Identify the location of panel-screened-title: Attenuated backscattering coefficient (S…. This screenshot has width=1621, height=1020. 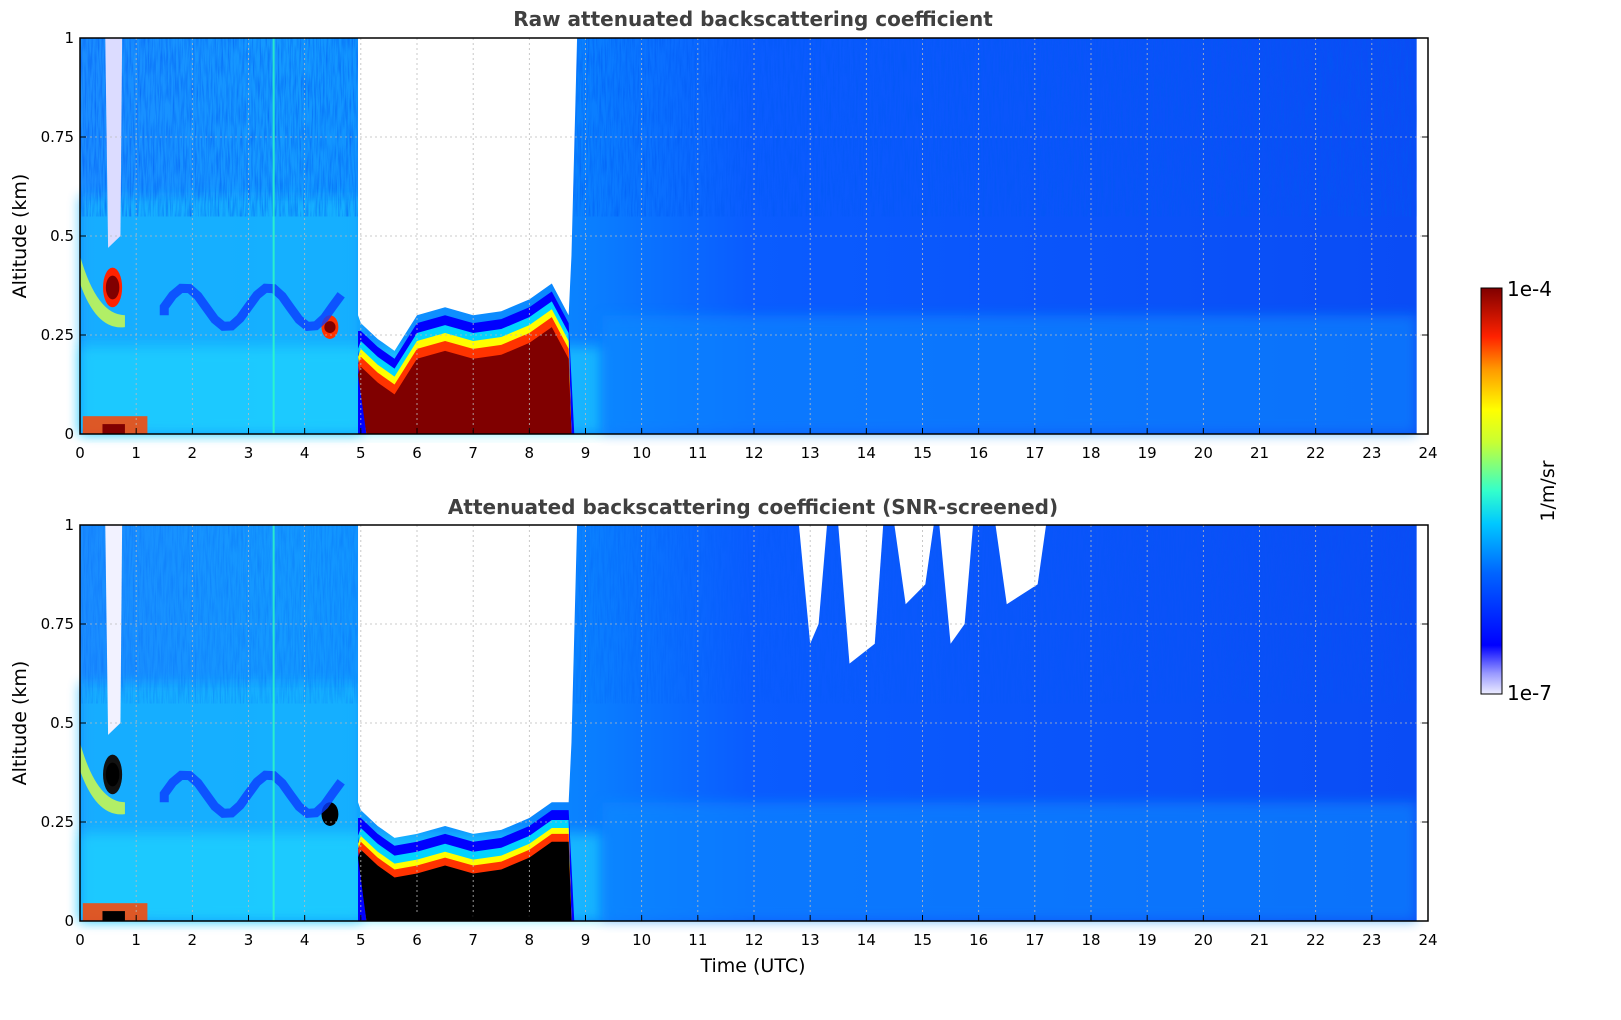
(753, 507).